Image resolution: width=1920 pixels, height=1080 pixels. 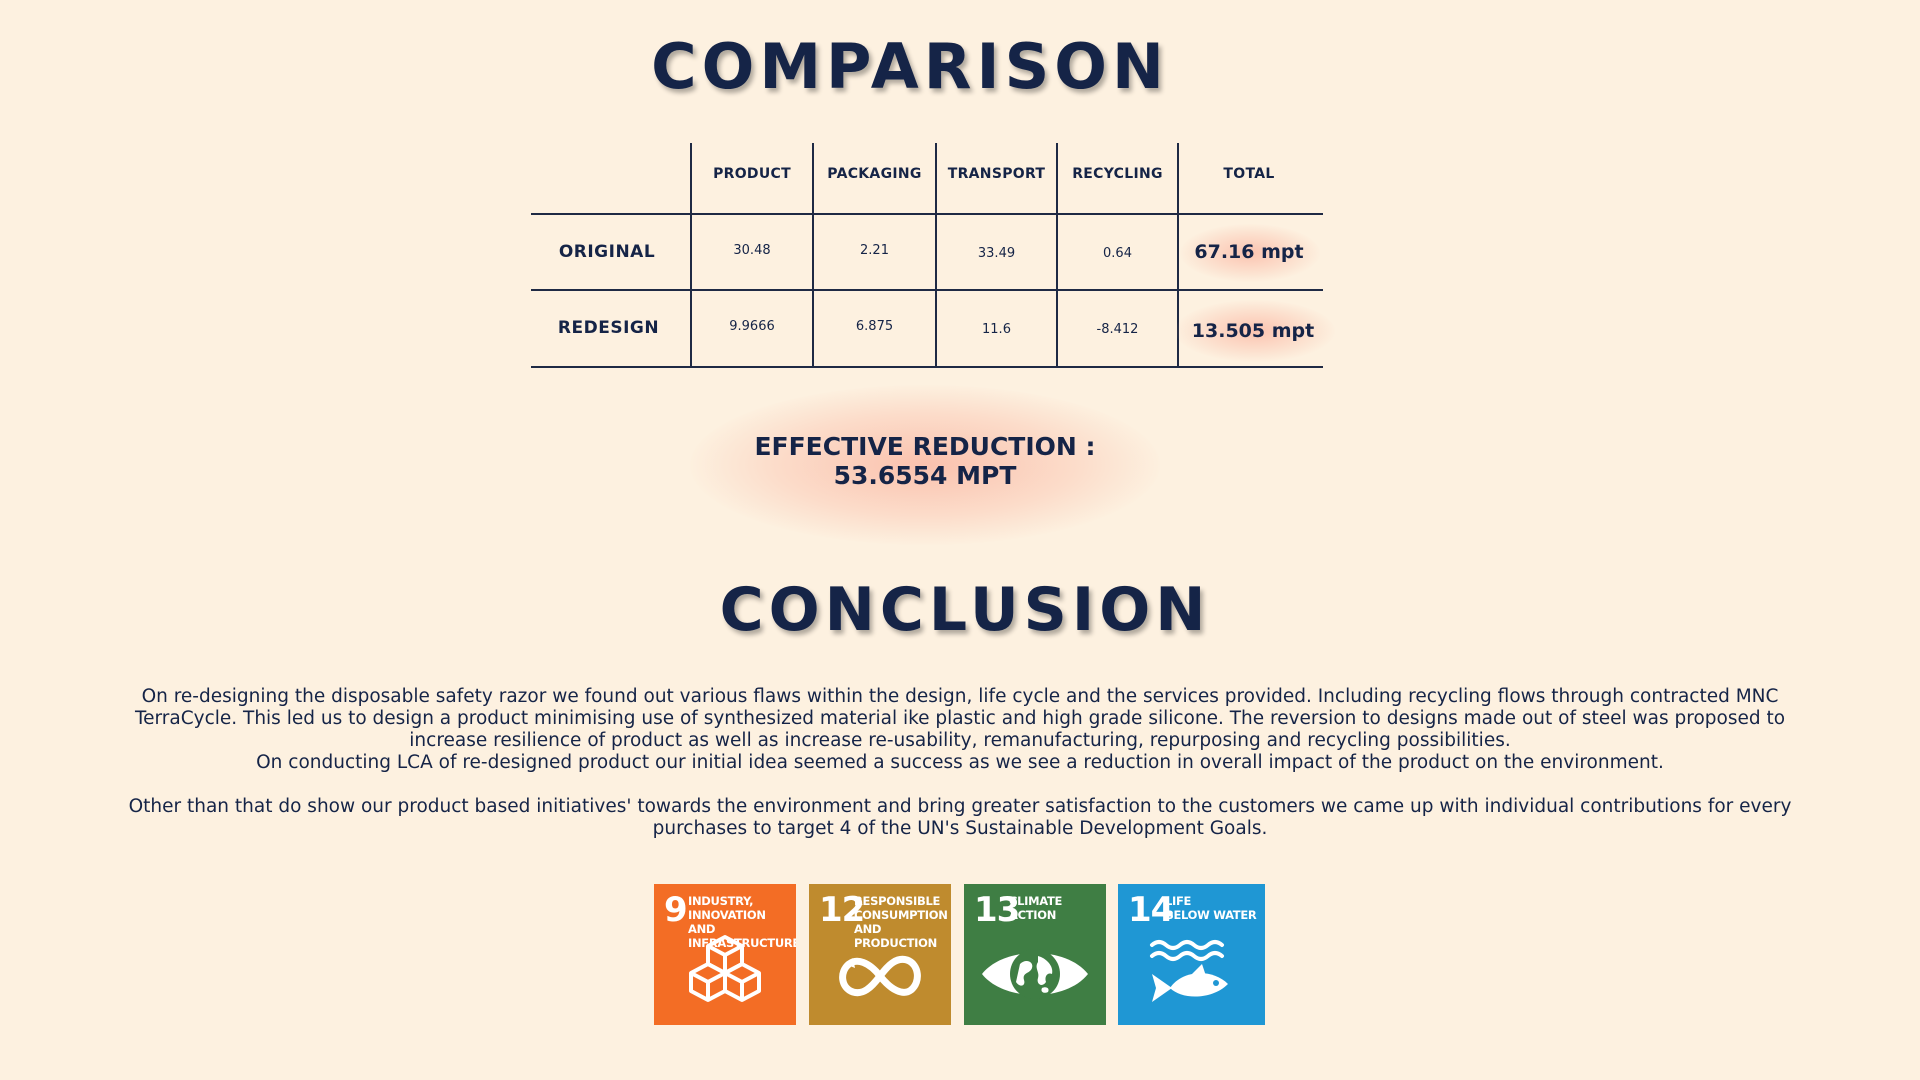 What do you see at coordinates (1035, 974) in the screenshot?
I see `eye-earth-icon` at bounding box center [1035, 974].